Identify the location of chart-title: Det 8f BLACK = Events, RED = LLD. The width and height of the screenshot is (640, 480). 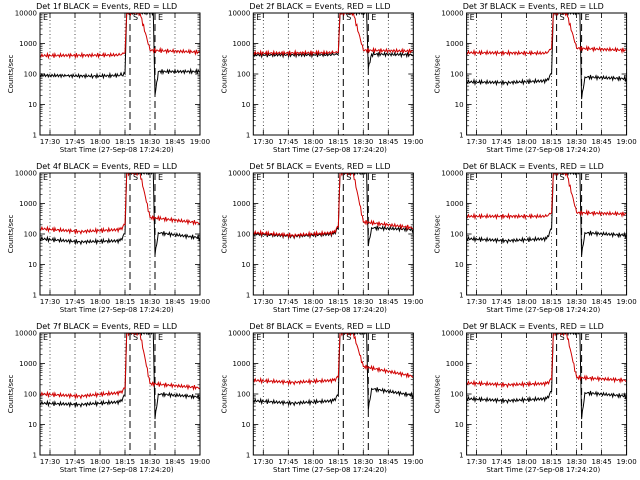
(319, 326).